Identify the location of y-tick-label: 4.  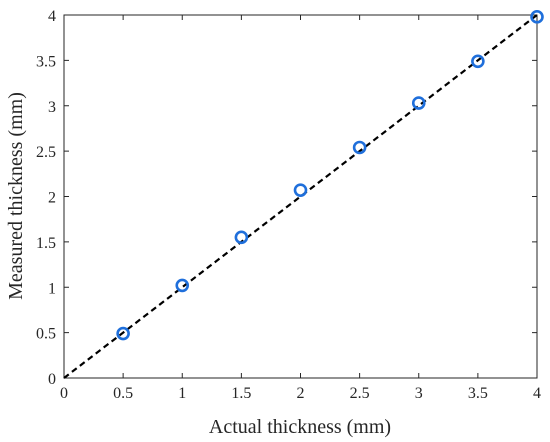
(52, 16).